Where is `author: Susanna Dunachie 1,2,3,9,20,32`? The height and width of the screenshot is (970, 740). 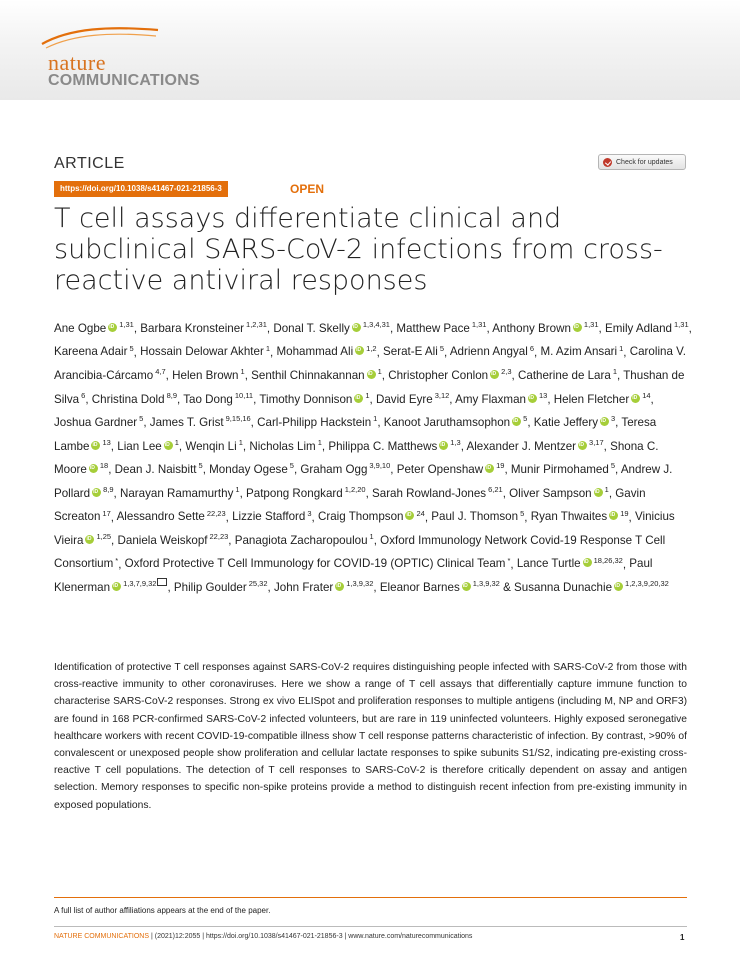
author: Susanna Dunachie 1,2,3,9,20,32 is located at coordinates (591, 587).